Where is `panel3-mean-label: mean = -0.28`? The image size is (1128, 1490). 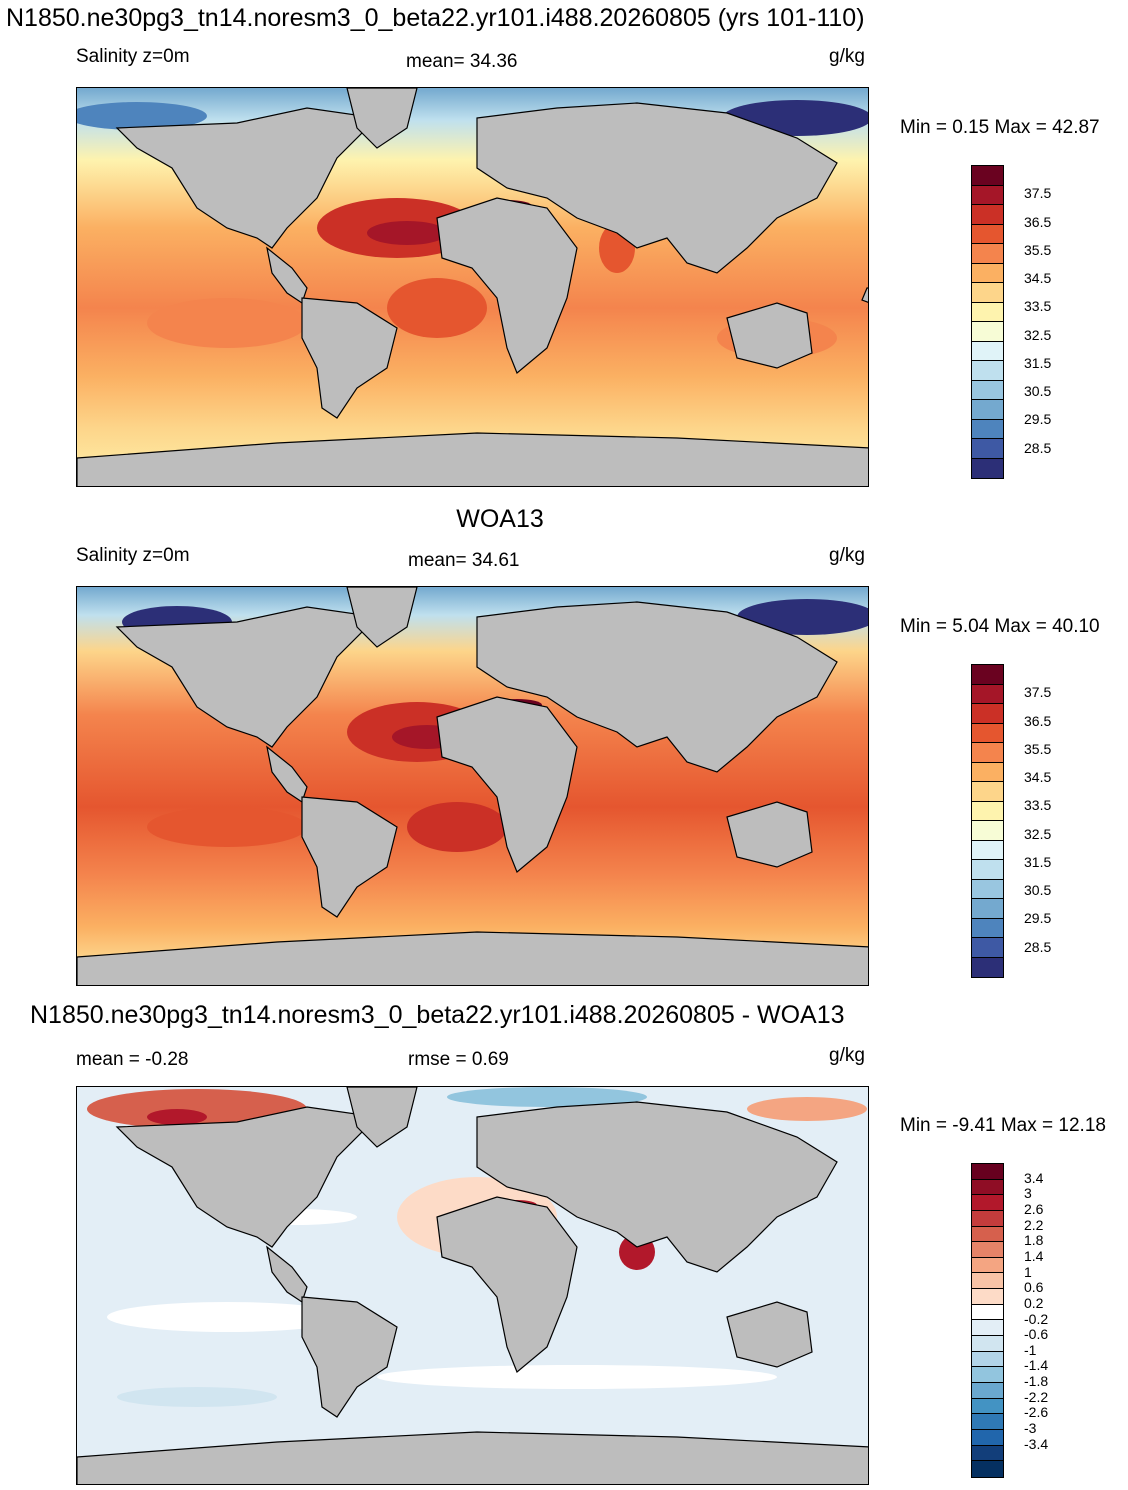
panel3-mean-label: mean = -0.28 is located at coordinates (132, 1059).